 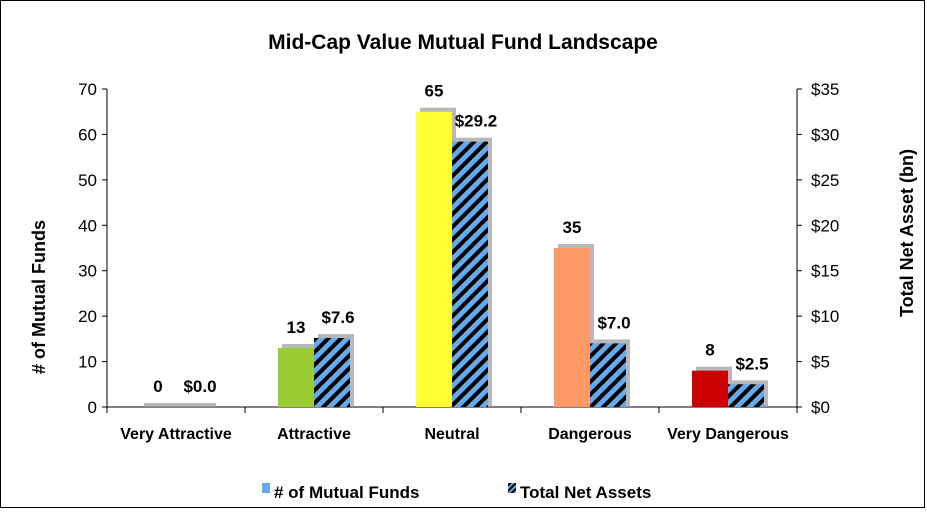 I want to click on data-label-funds: 65, so click(x=434, y=91).